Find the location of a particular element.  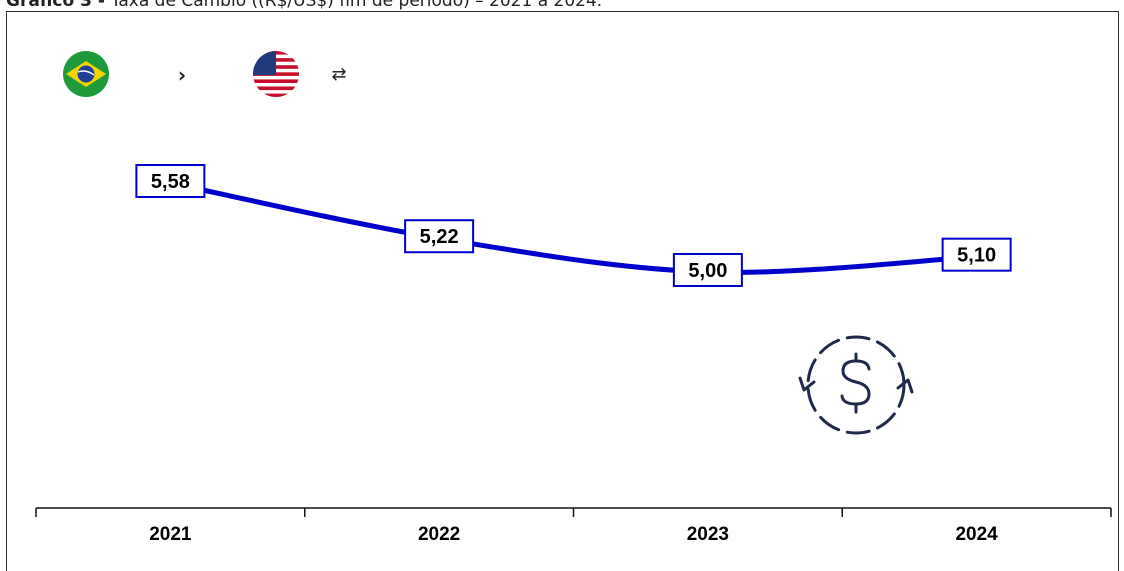

data-label-2023: 5,00 is located at coordinates (707, 270).